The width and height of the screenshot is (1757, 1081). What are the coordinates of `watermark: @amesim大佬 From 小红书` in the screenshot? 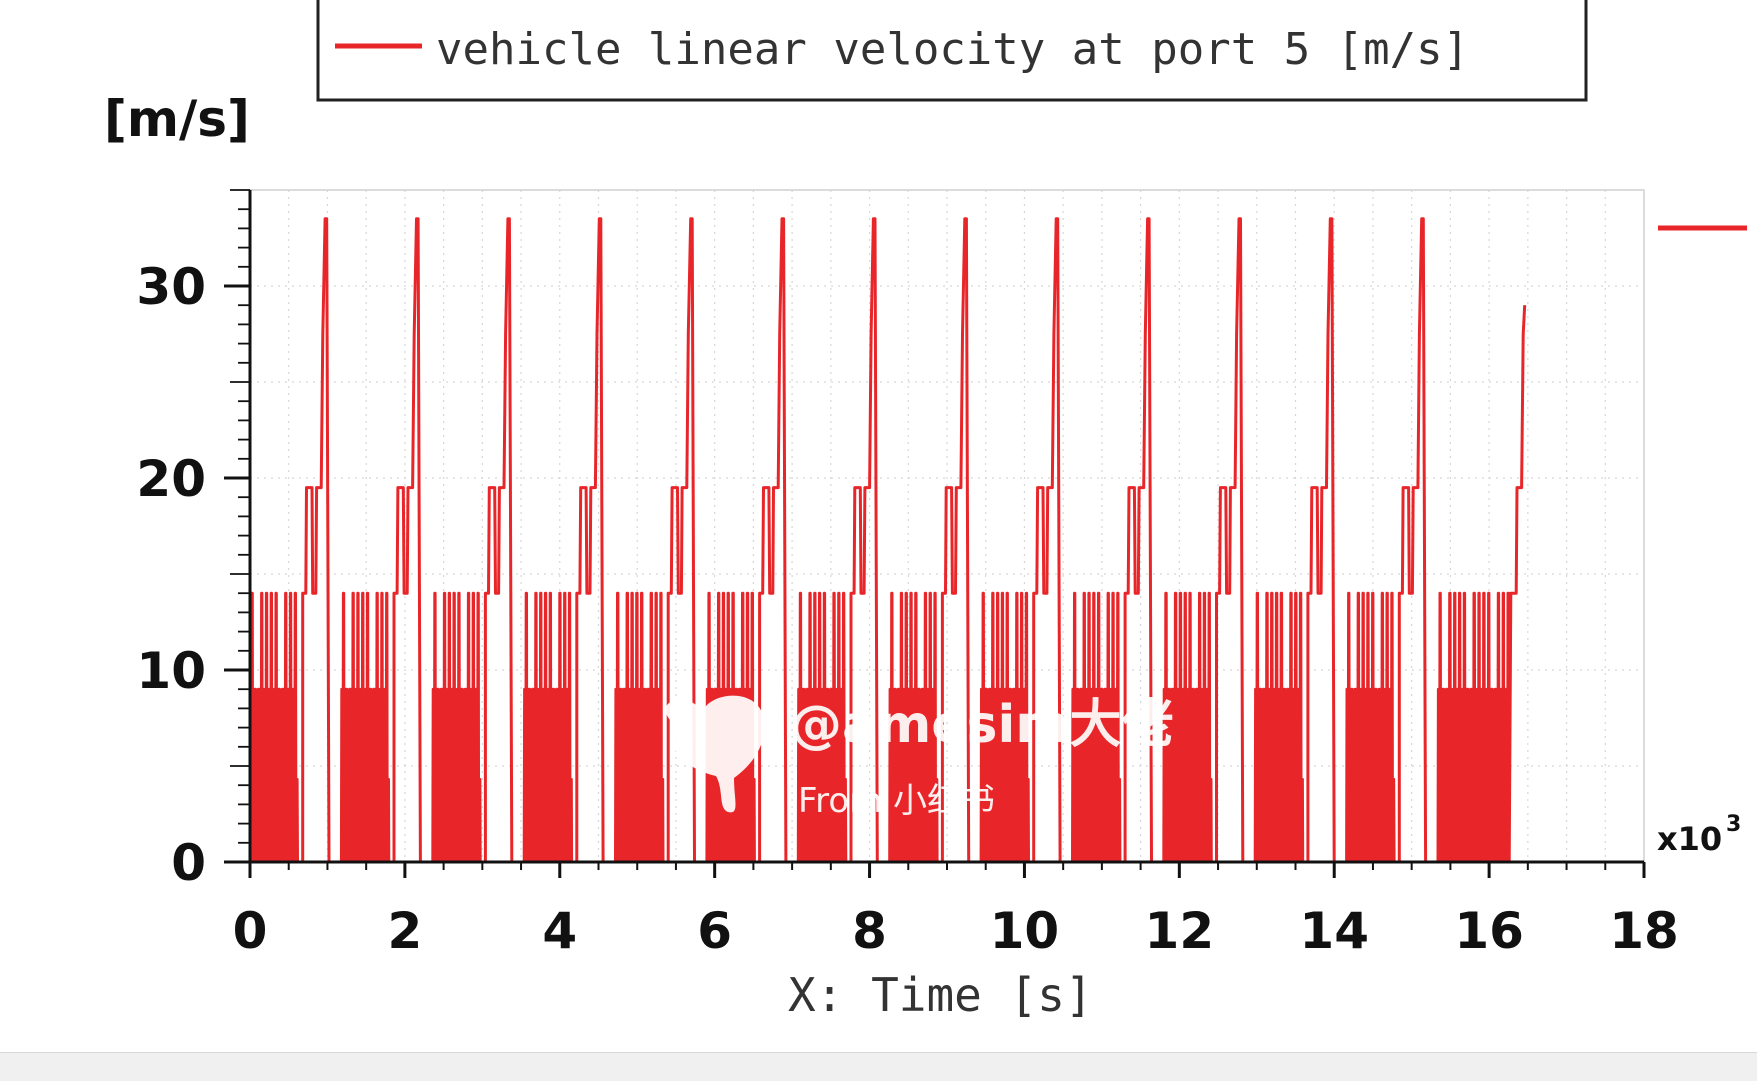 It's located at (919, 758).